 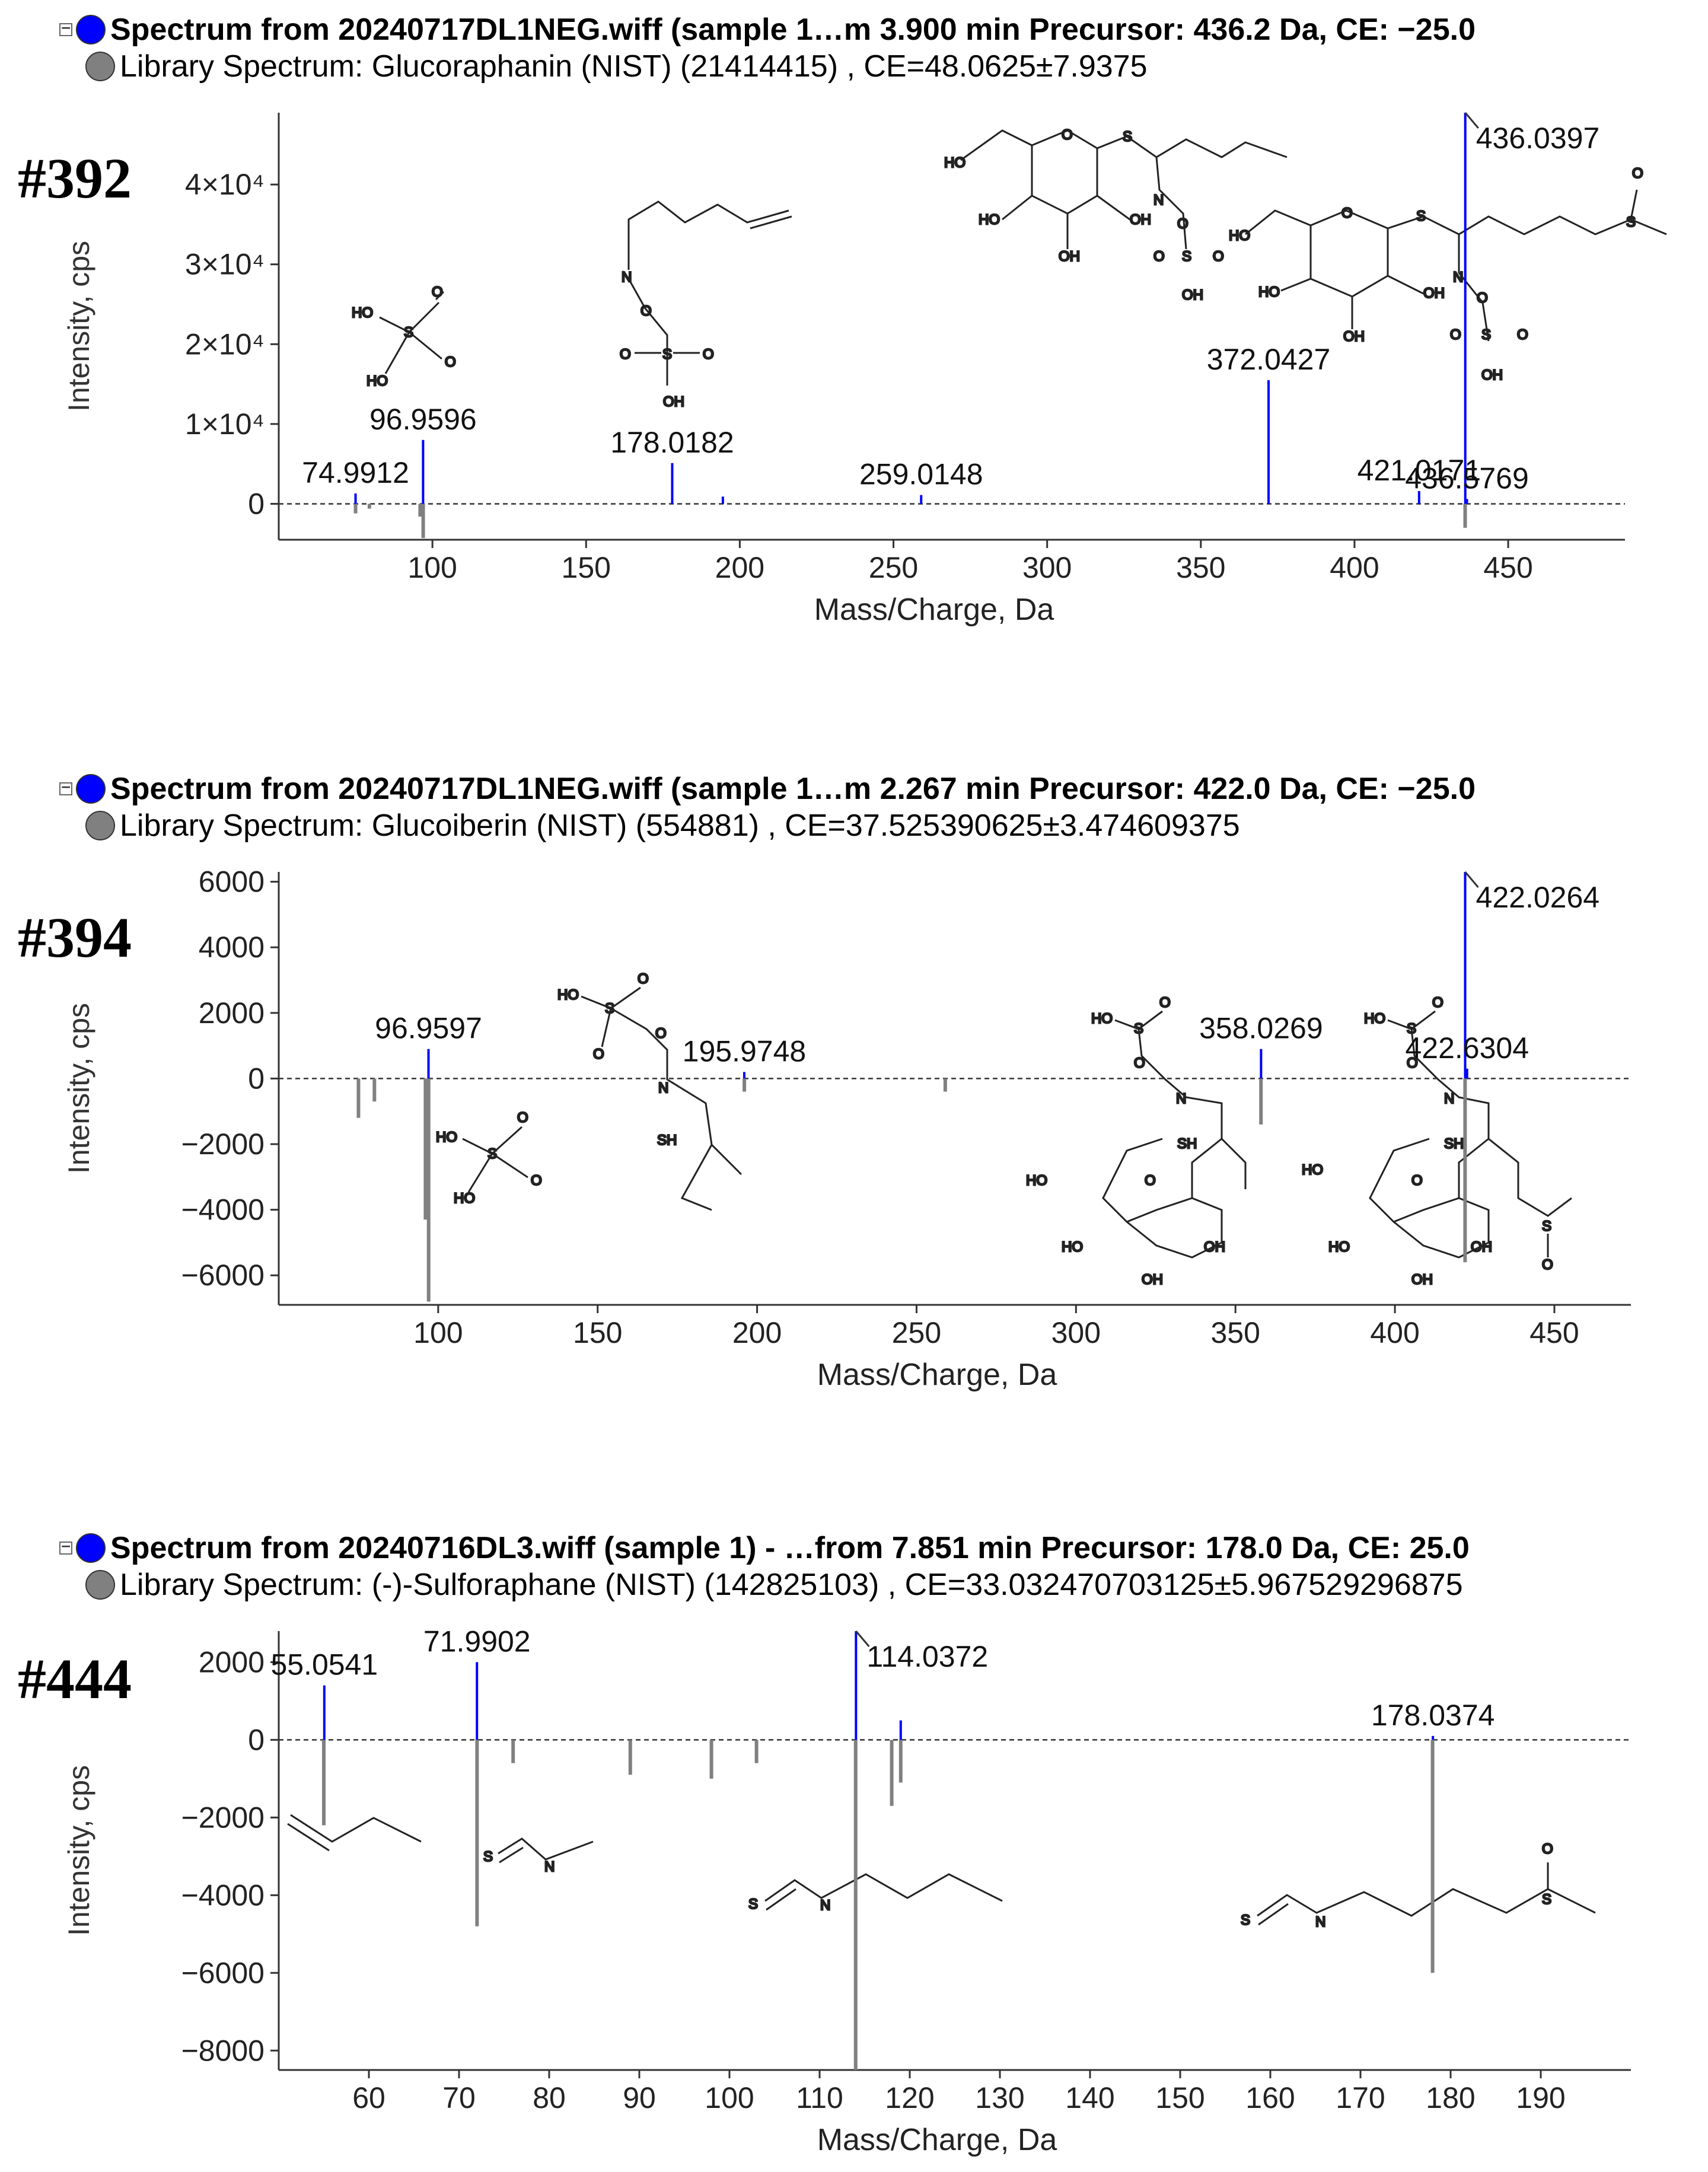 I want to click on x-tick-label: 450, so click(x=1508, y=567).